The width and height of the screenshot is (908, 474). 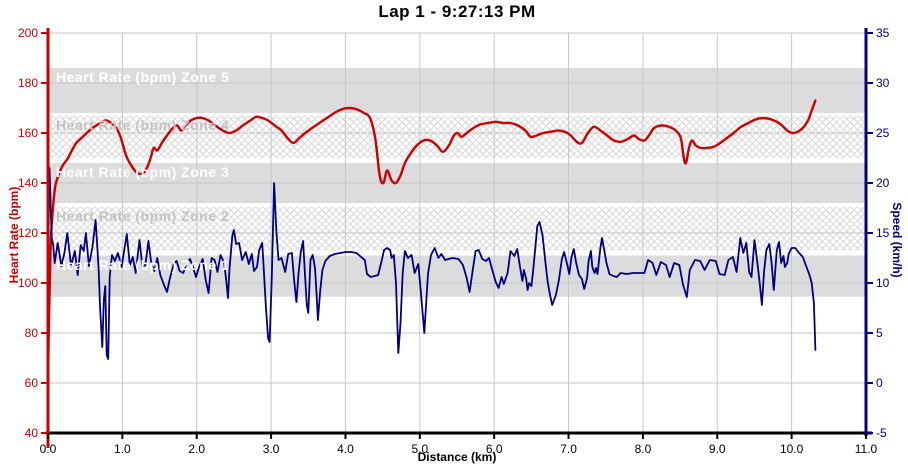 I want to click on speed-tick-label: 5, so click(x=879, y=333).